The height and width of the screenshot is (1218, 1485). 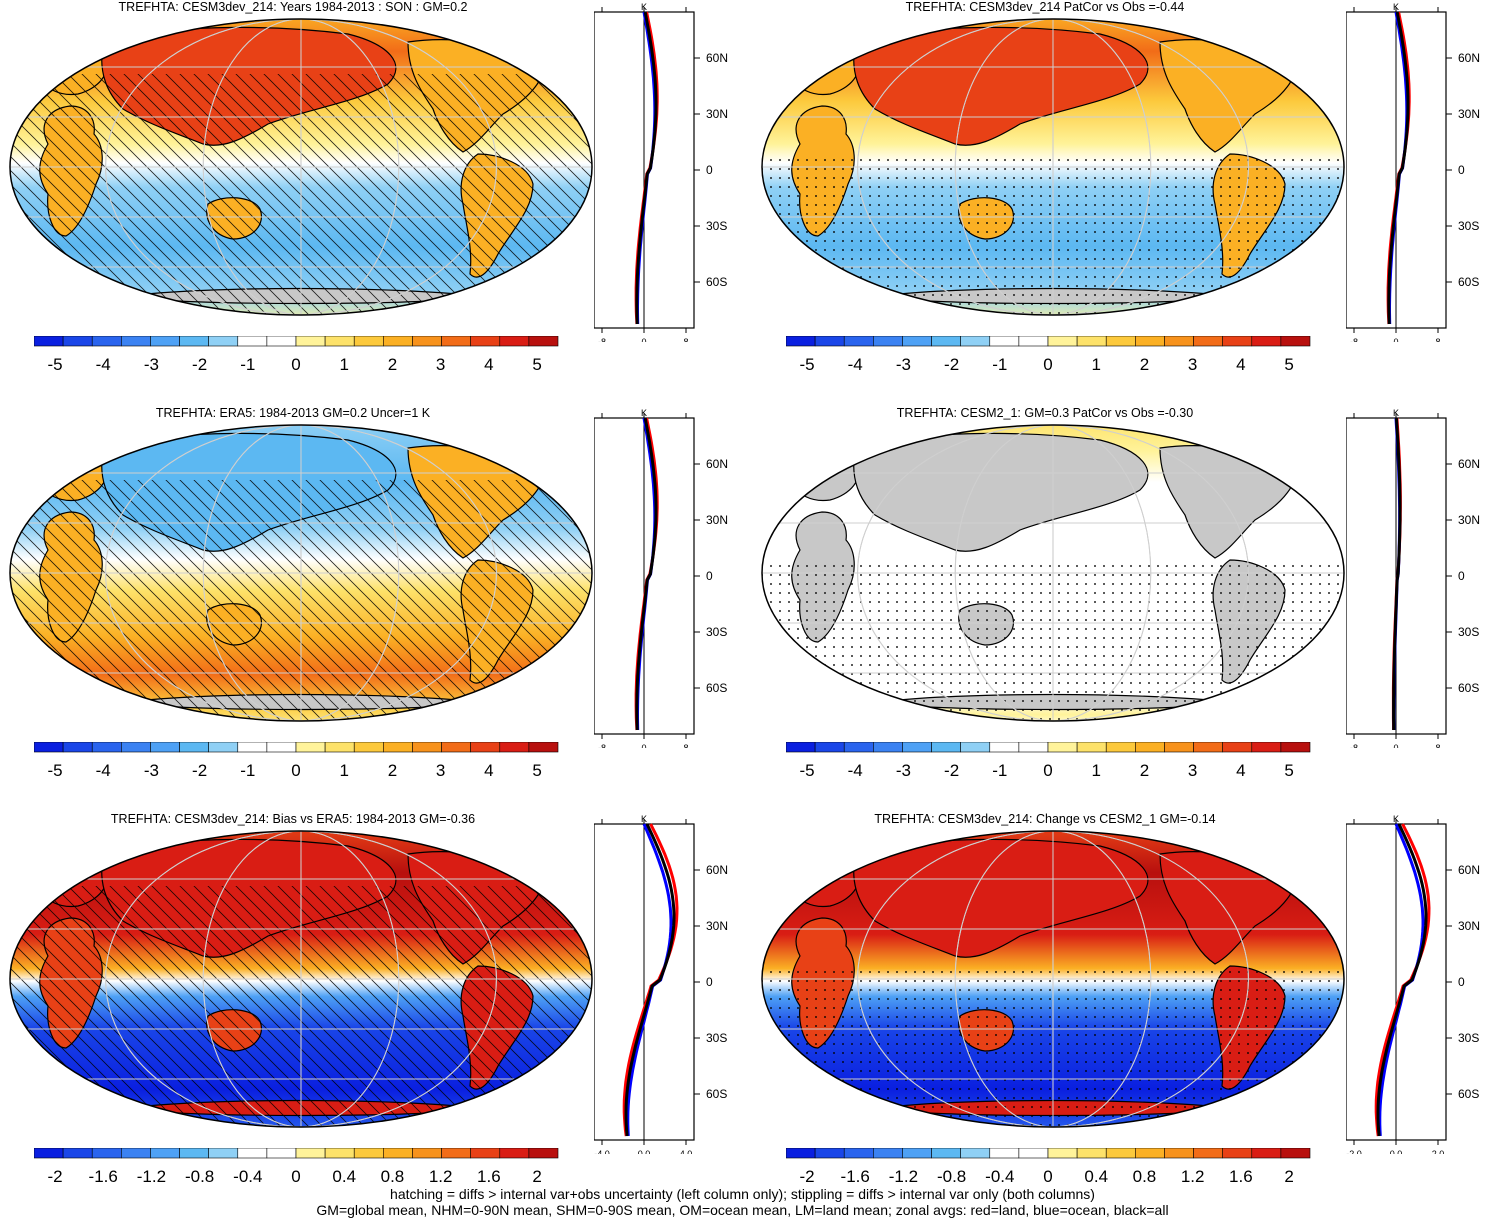 I want to click on zonal-xtick-label: 4.0, so click(x=686, y=1151).